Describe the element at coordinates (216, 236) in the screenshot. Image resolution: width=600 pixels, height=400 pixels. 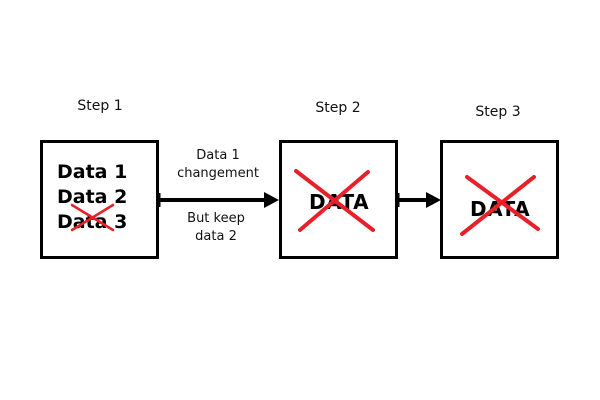
I see `note-line-data-2: data 2` at that location.